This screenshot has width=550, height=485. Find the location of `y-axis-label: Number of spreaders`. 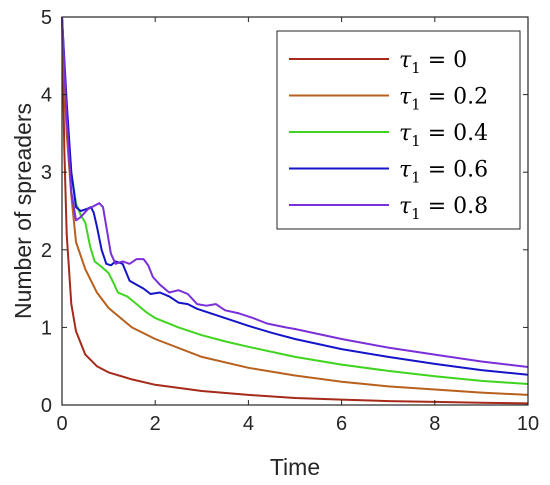

y-axis-label: Number of spreaders is located at coordinates (23, 211).